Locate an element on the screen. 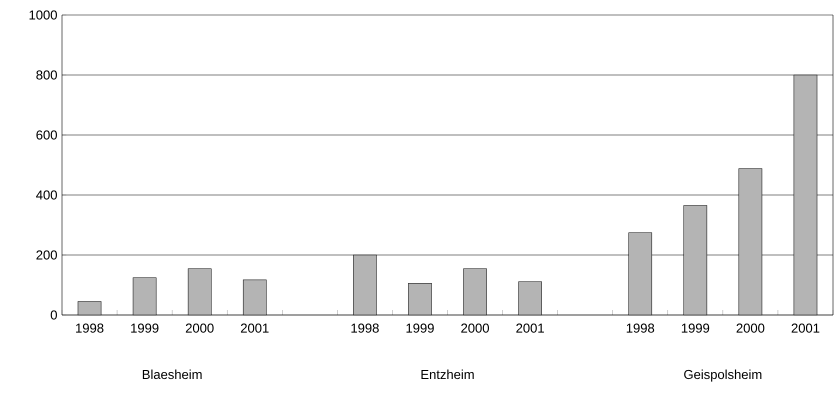 This screenshot has height=400, width=839. text: Geispolsheim is located at coordinates (723, 376).